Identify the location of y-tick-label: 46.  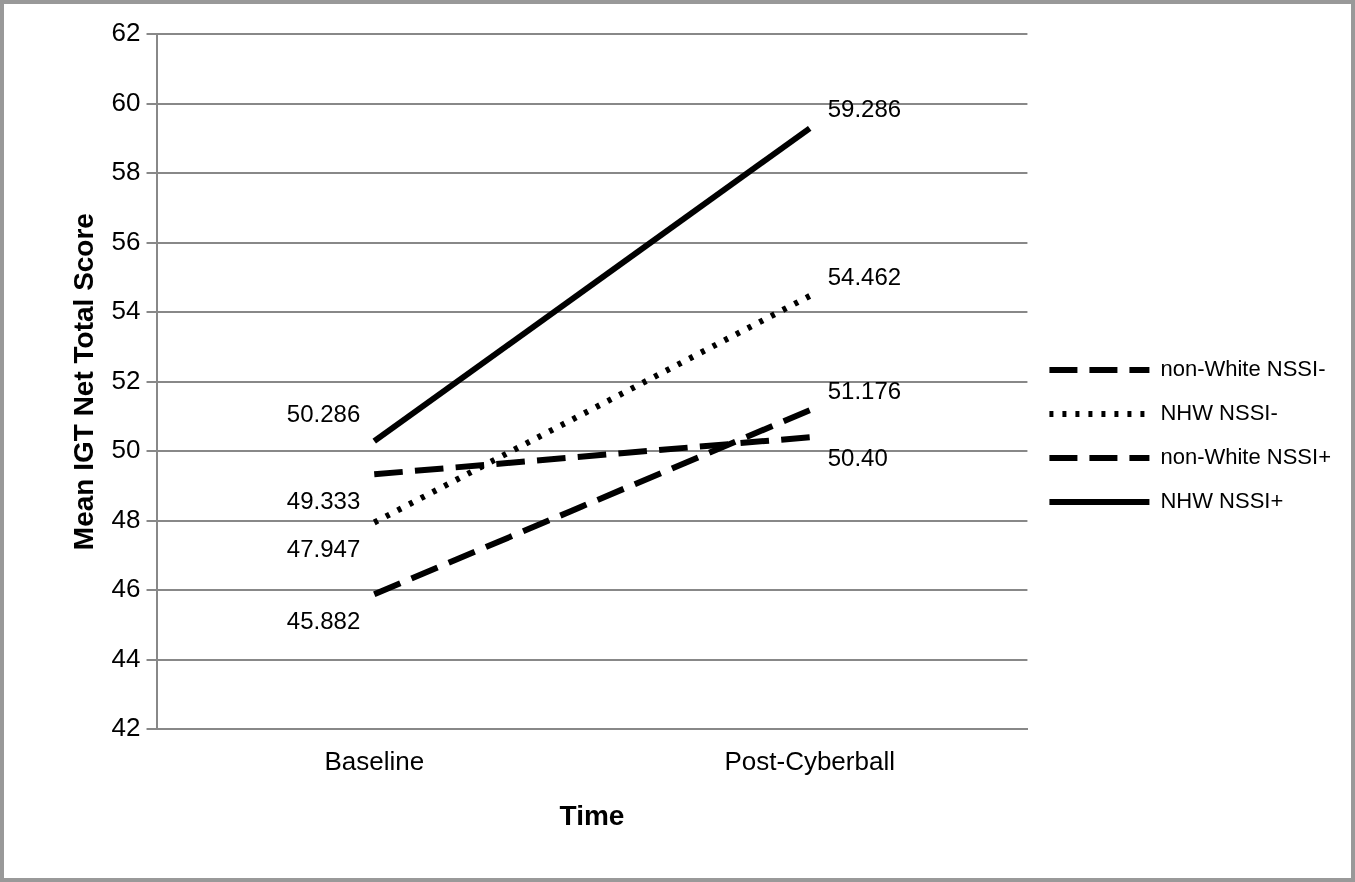
(126, 588).